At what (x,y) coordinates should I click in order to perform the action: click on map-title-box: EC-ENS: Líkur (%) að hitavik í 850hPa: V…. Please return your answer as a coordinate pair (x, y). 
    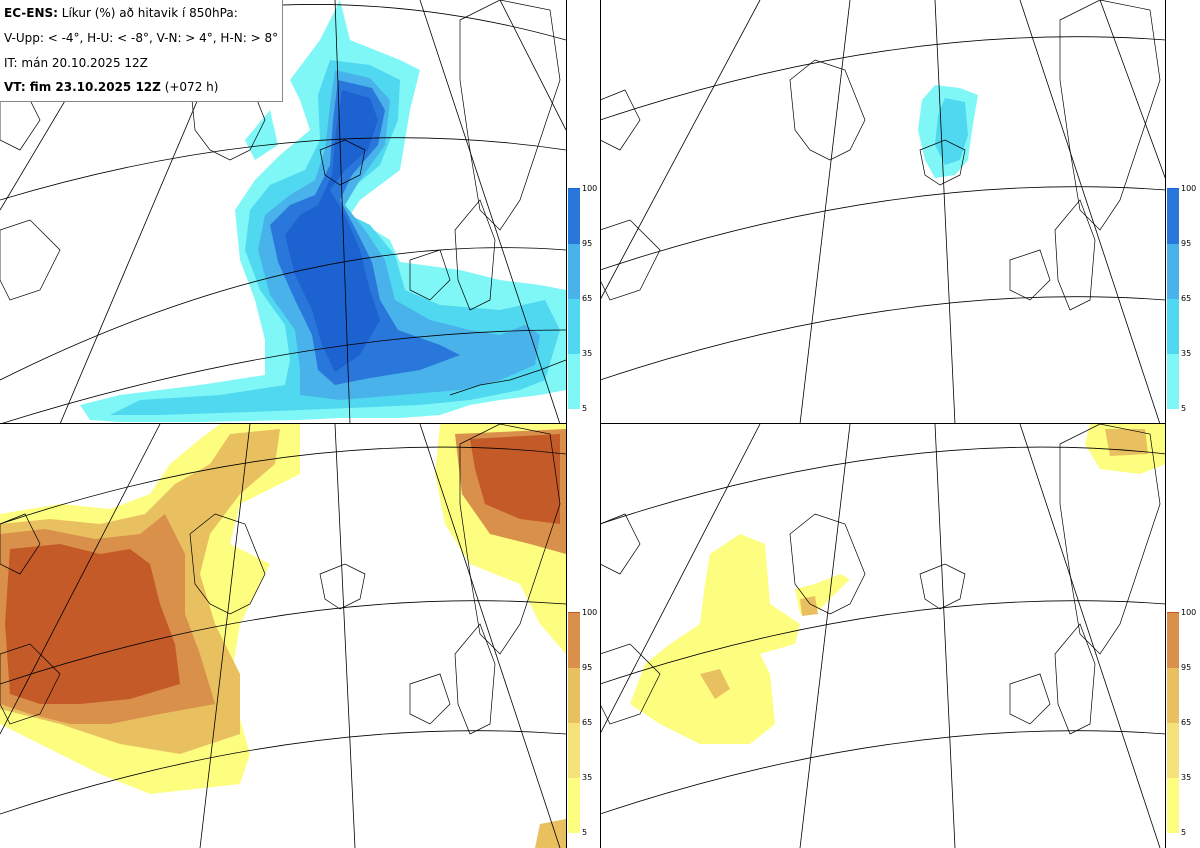
    Looking at the image, I should click on (141, 51).